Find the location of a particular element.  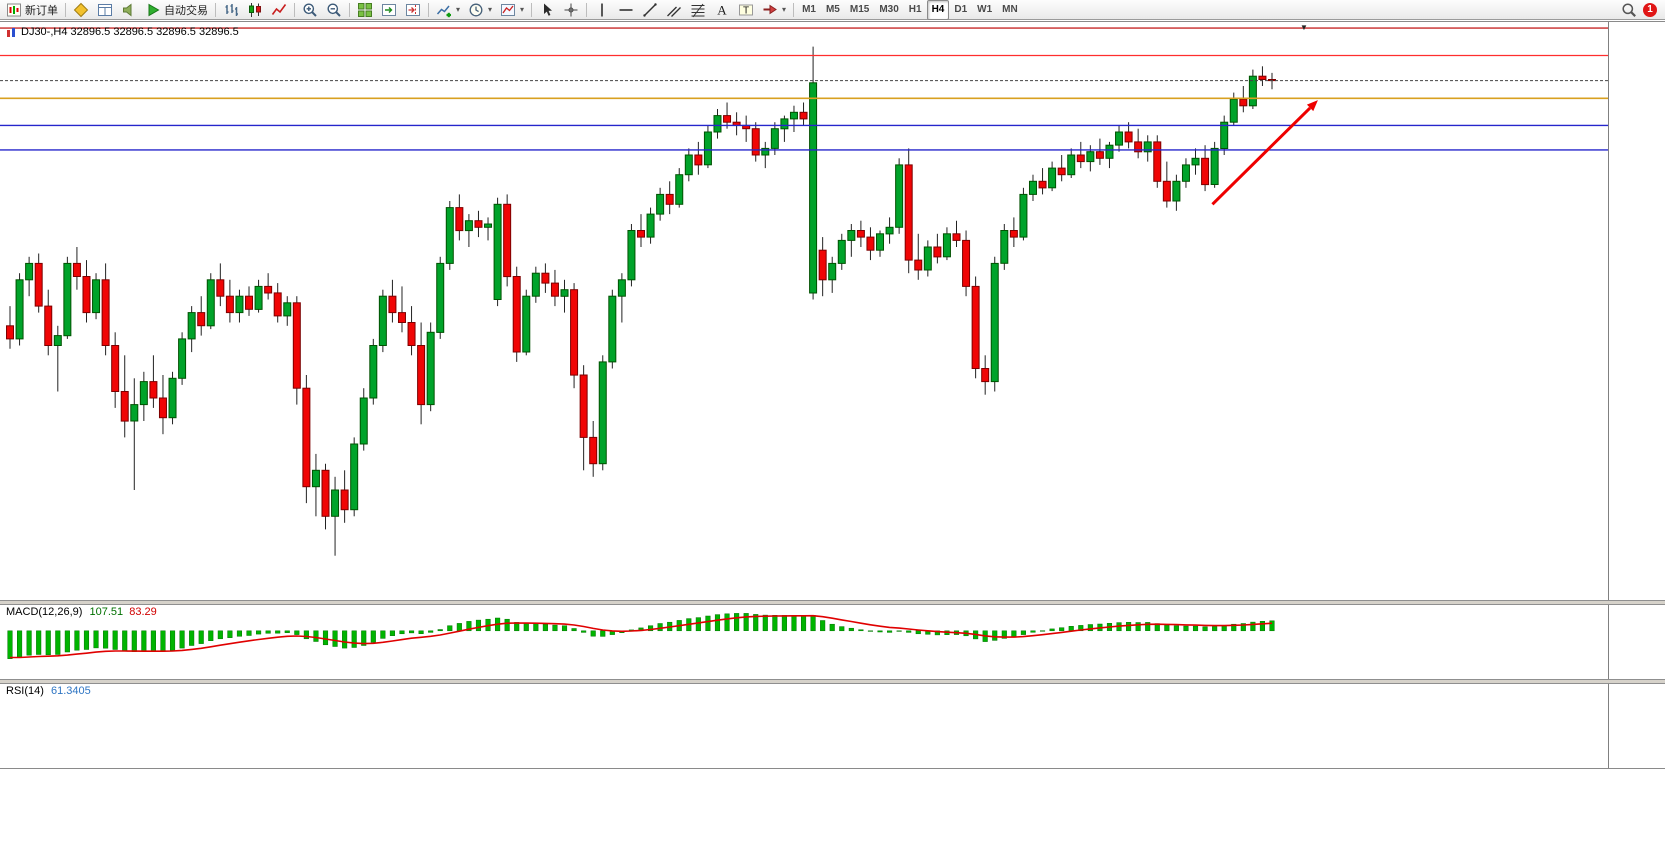

zoom-in-button is located at coordinates (310, 10).